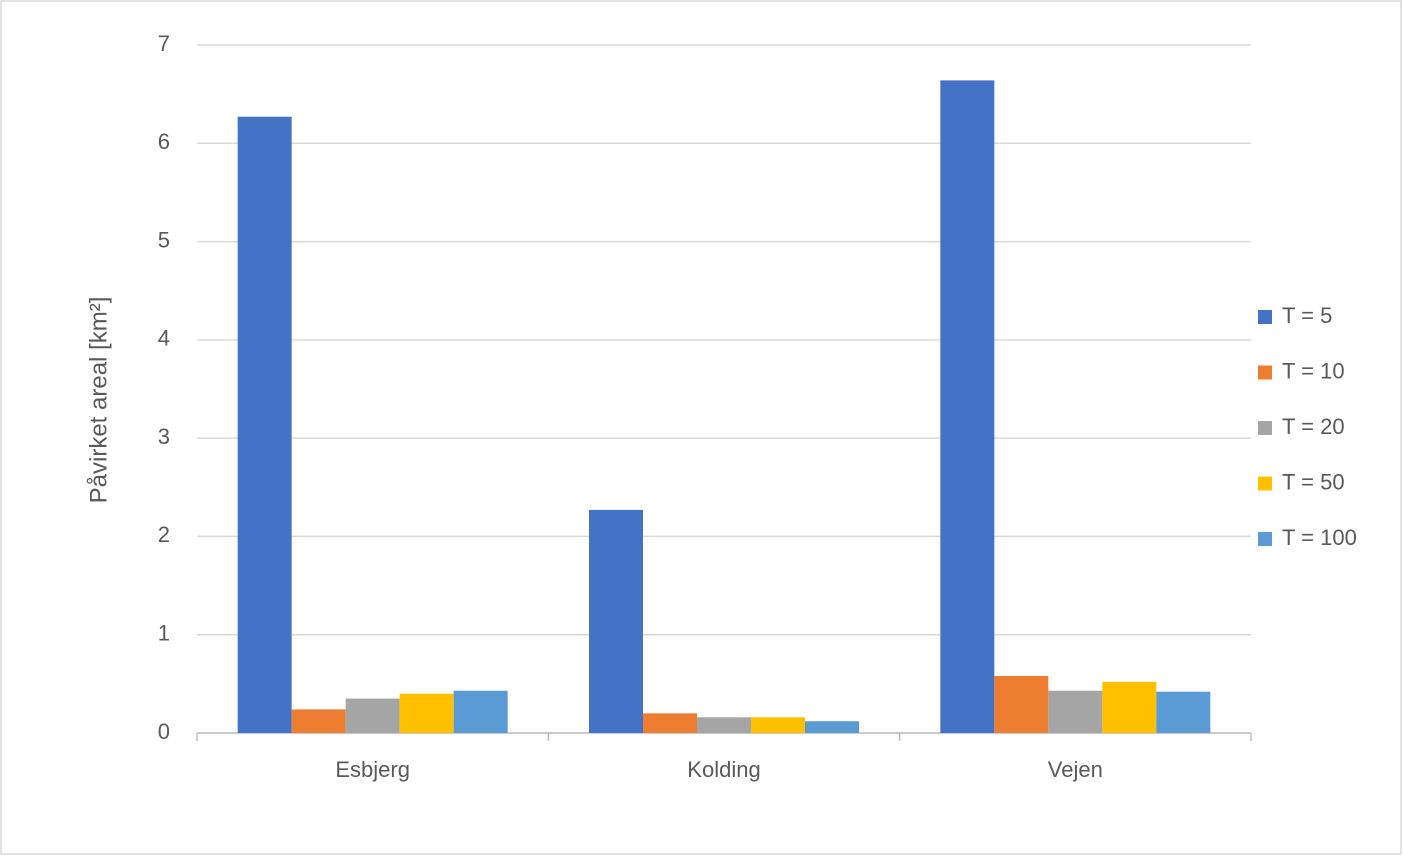 The image size is (1404, 862). What do you see at coordinates (164, 141) in the screenshot?
I see `y-tick-label: 6` at bounding box center [164, 141].